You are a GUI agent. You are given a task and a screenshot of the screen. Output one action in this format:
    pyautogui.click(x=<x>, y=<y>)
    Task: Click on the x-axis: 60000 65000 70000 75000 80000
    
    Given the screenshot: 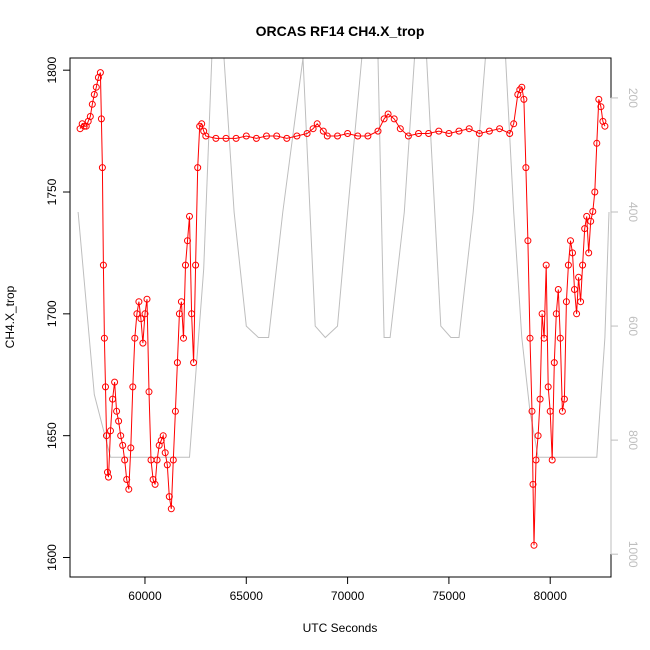 What is the action you would take?
    pyautogui.click(x=347, y=589)
    